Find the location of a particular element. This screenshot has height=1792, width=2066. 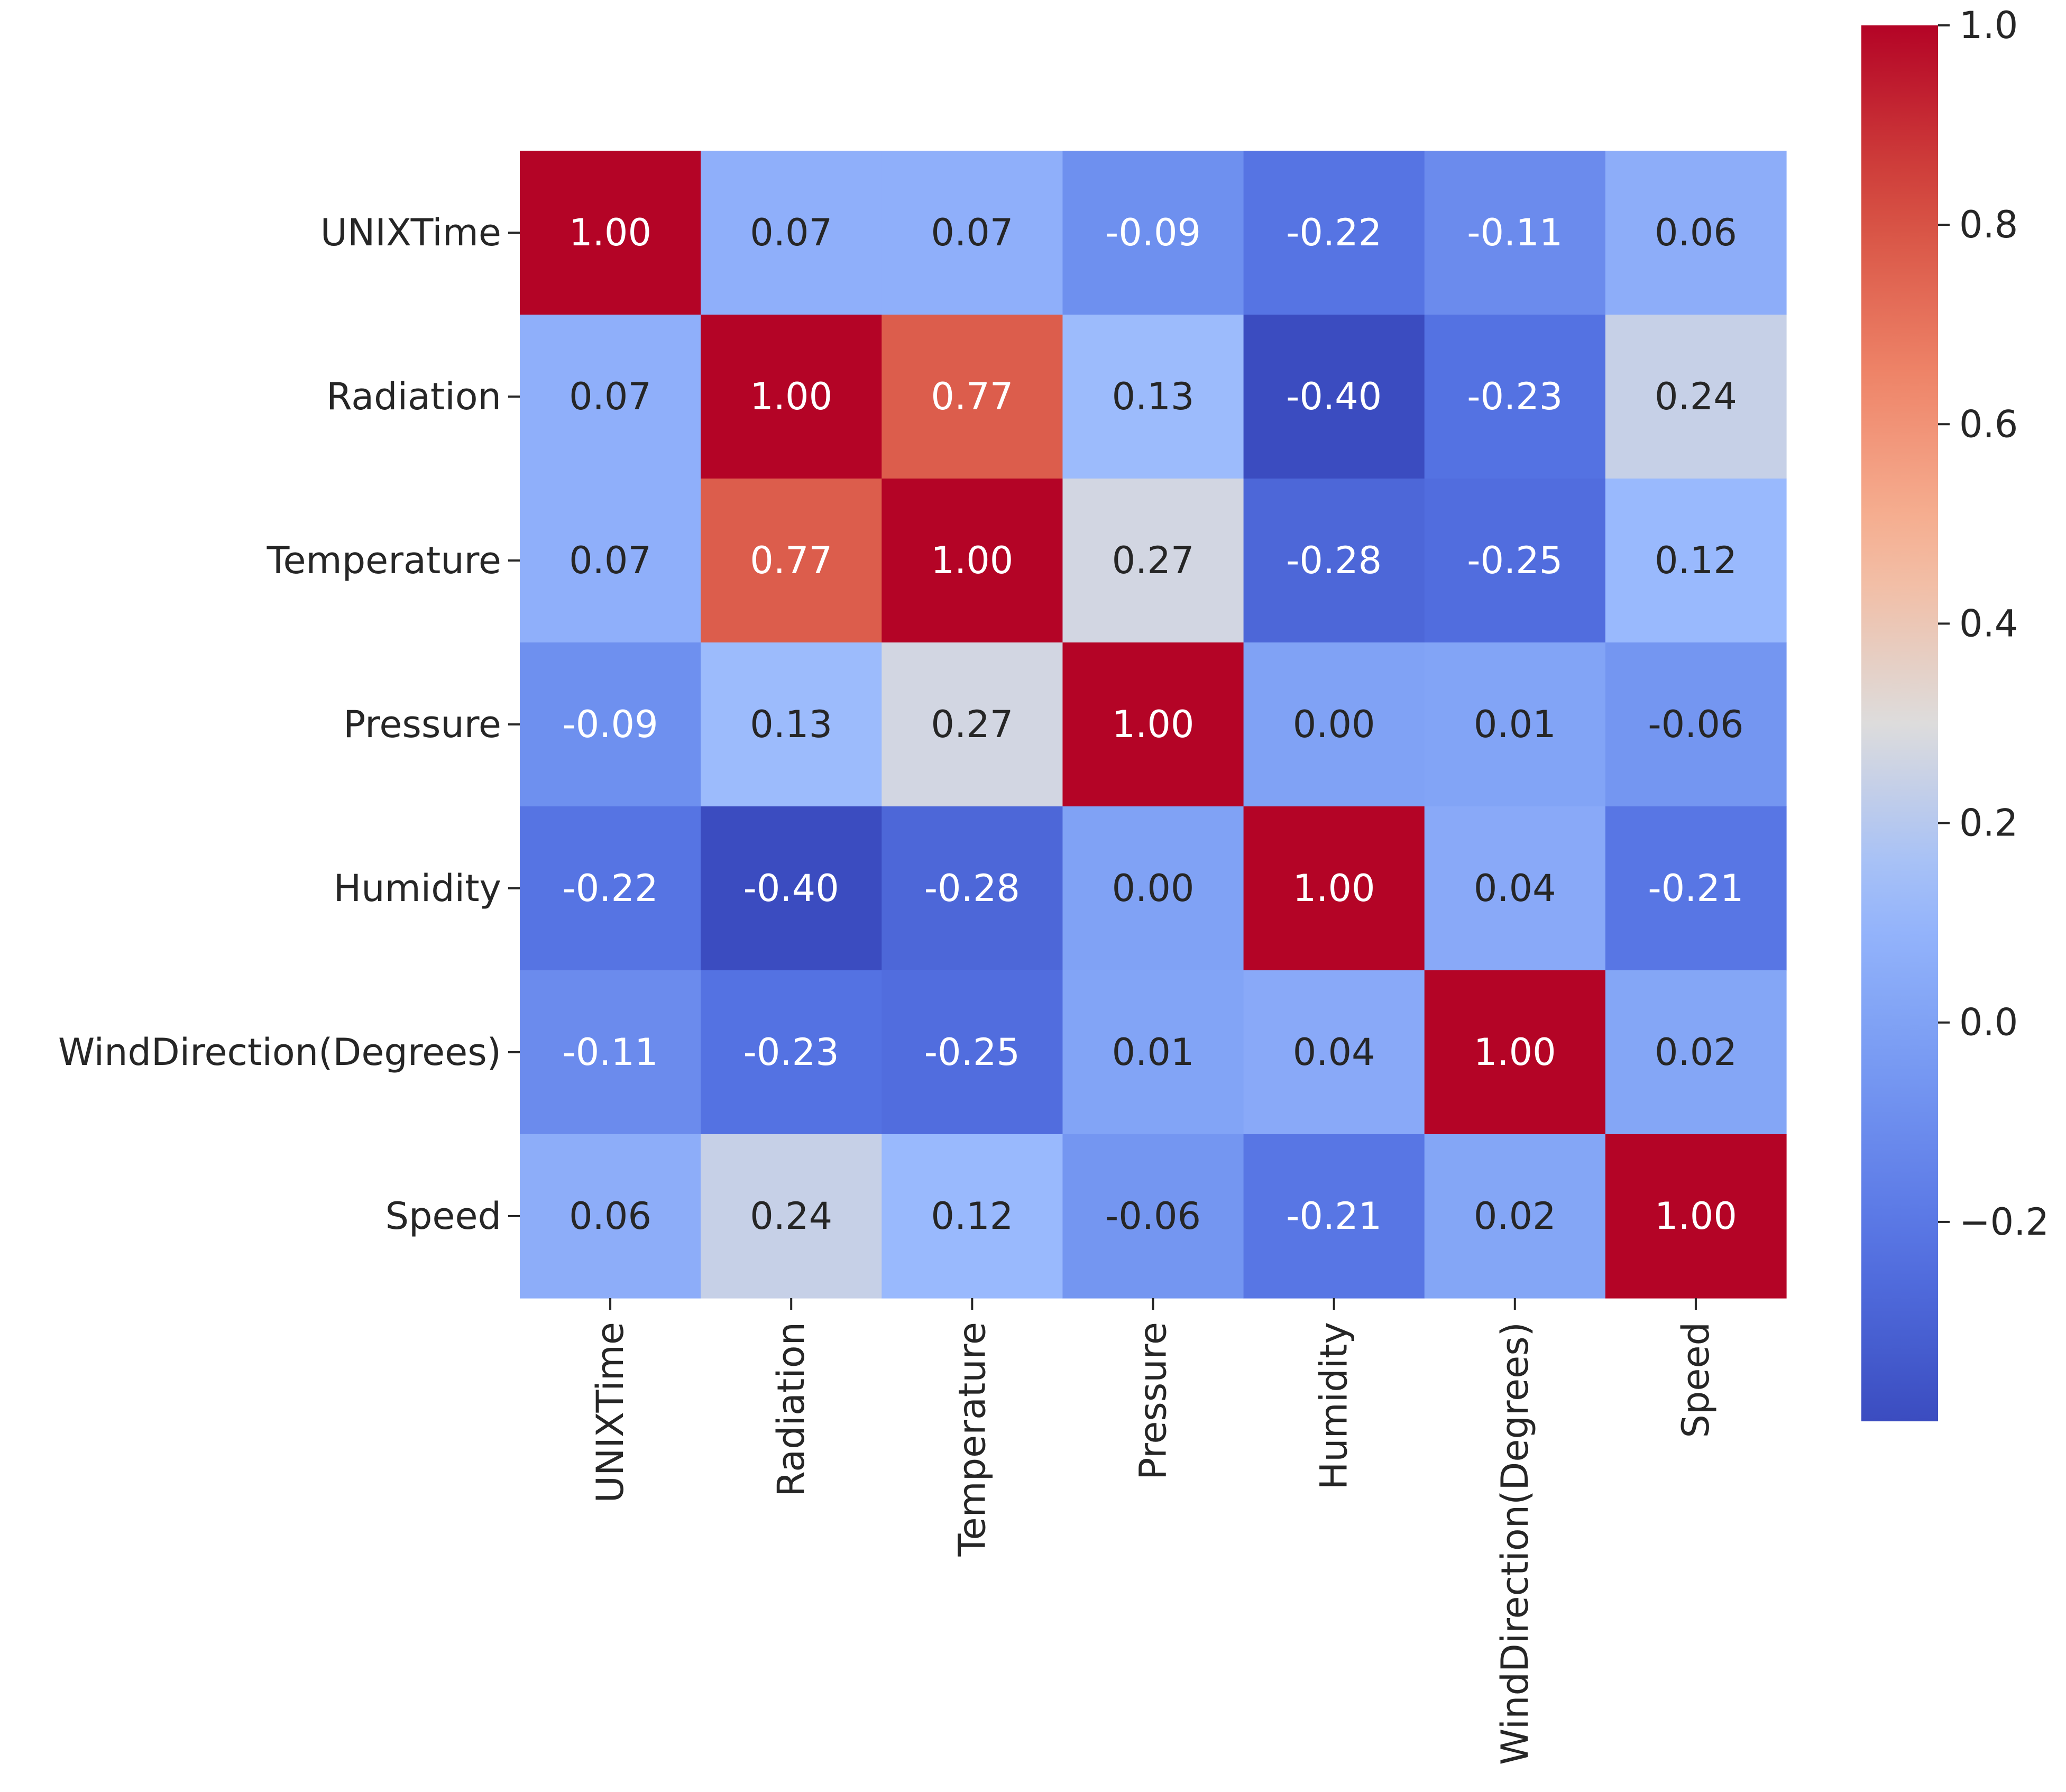

heatmap-cell-r5-c6 is located at coordinates (1696, 1052).